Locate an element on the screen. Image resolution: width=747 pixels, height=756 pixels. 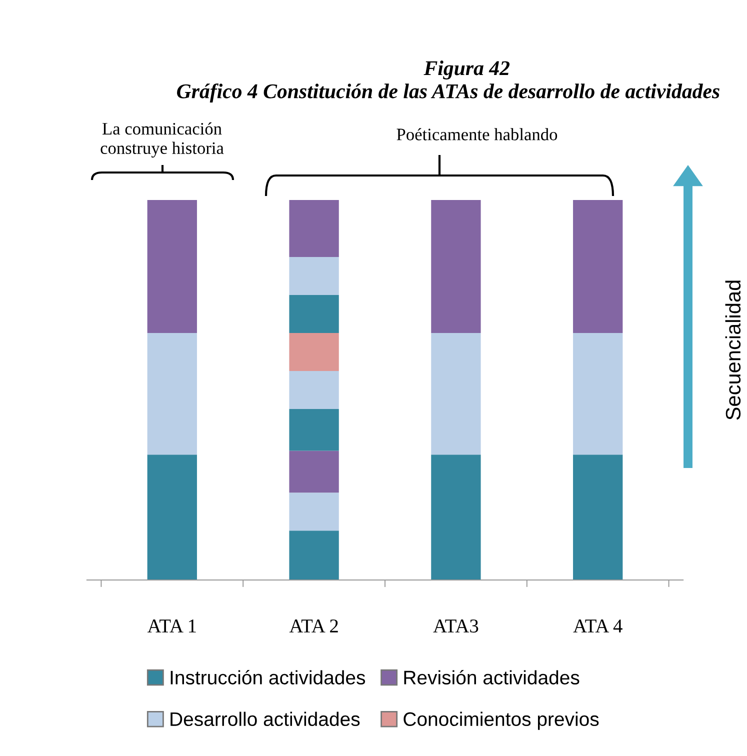
chart-subtitle: Gráfico 4 Constitución de las ATAs de desarrollo de actividades is located at coordinates (448, 93).